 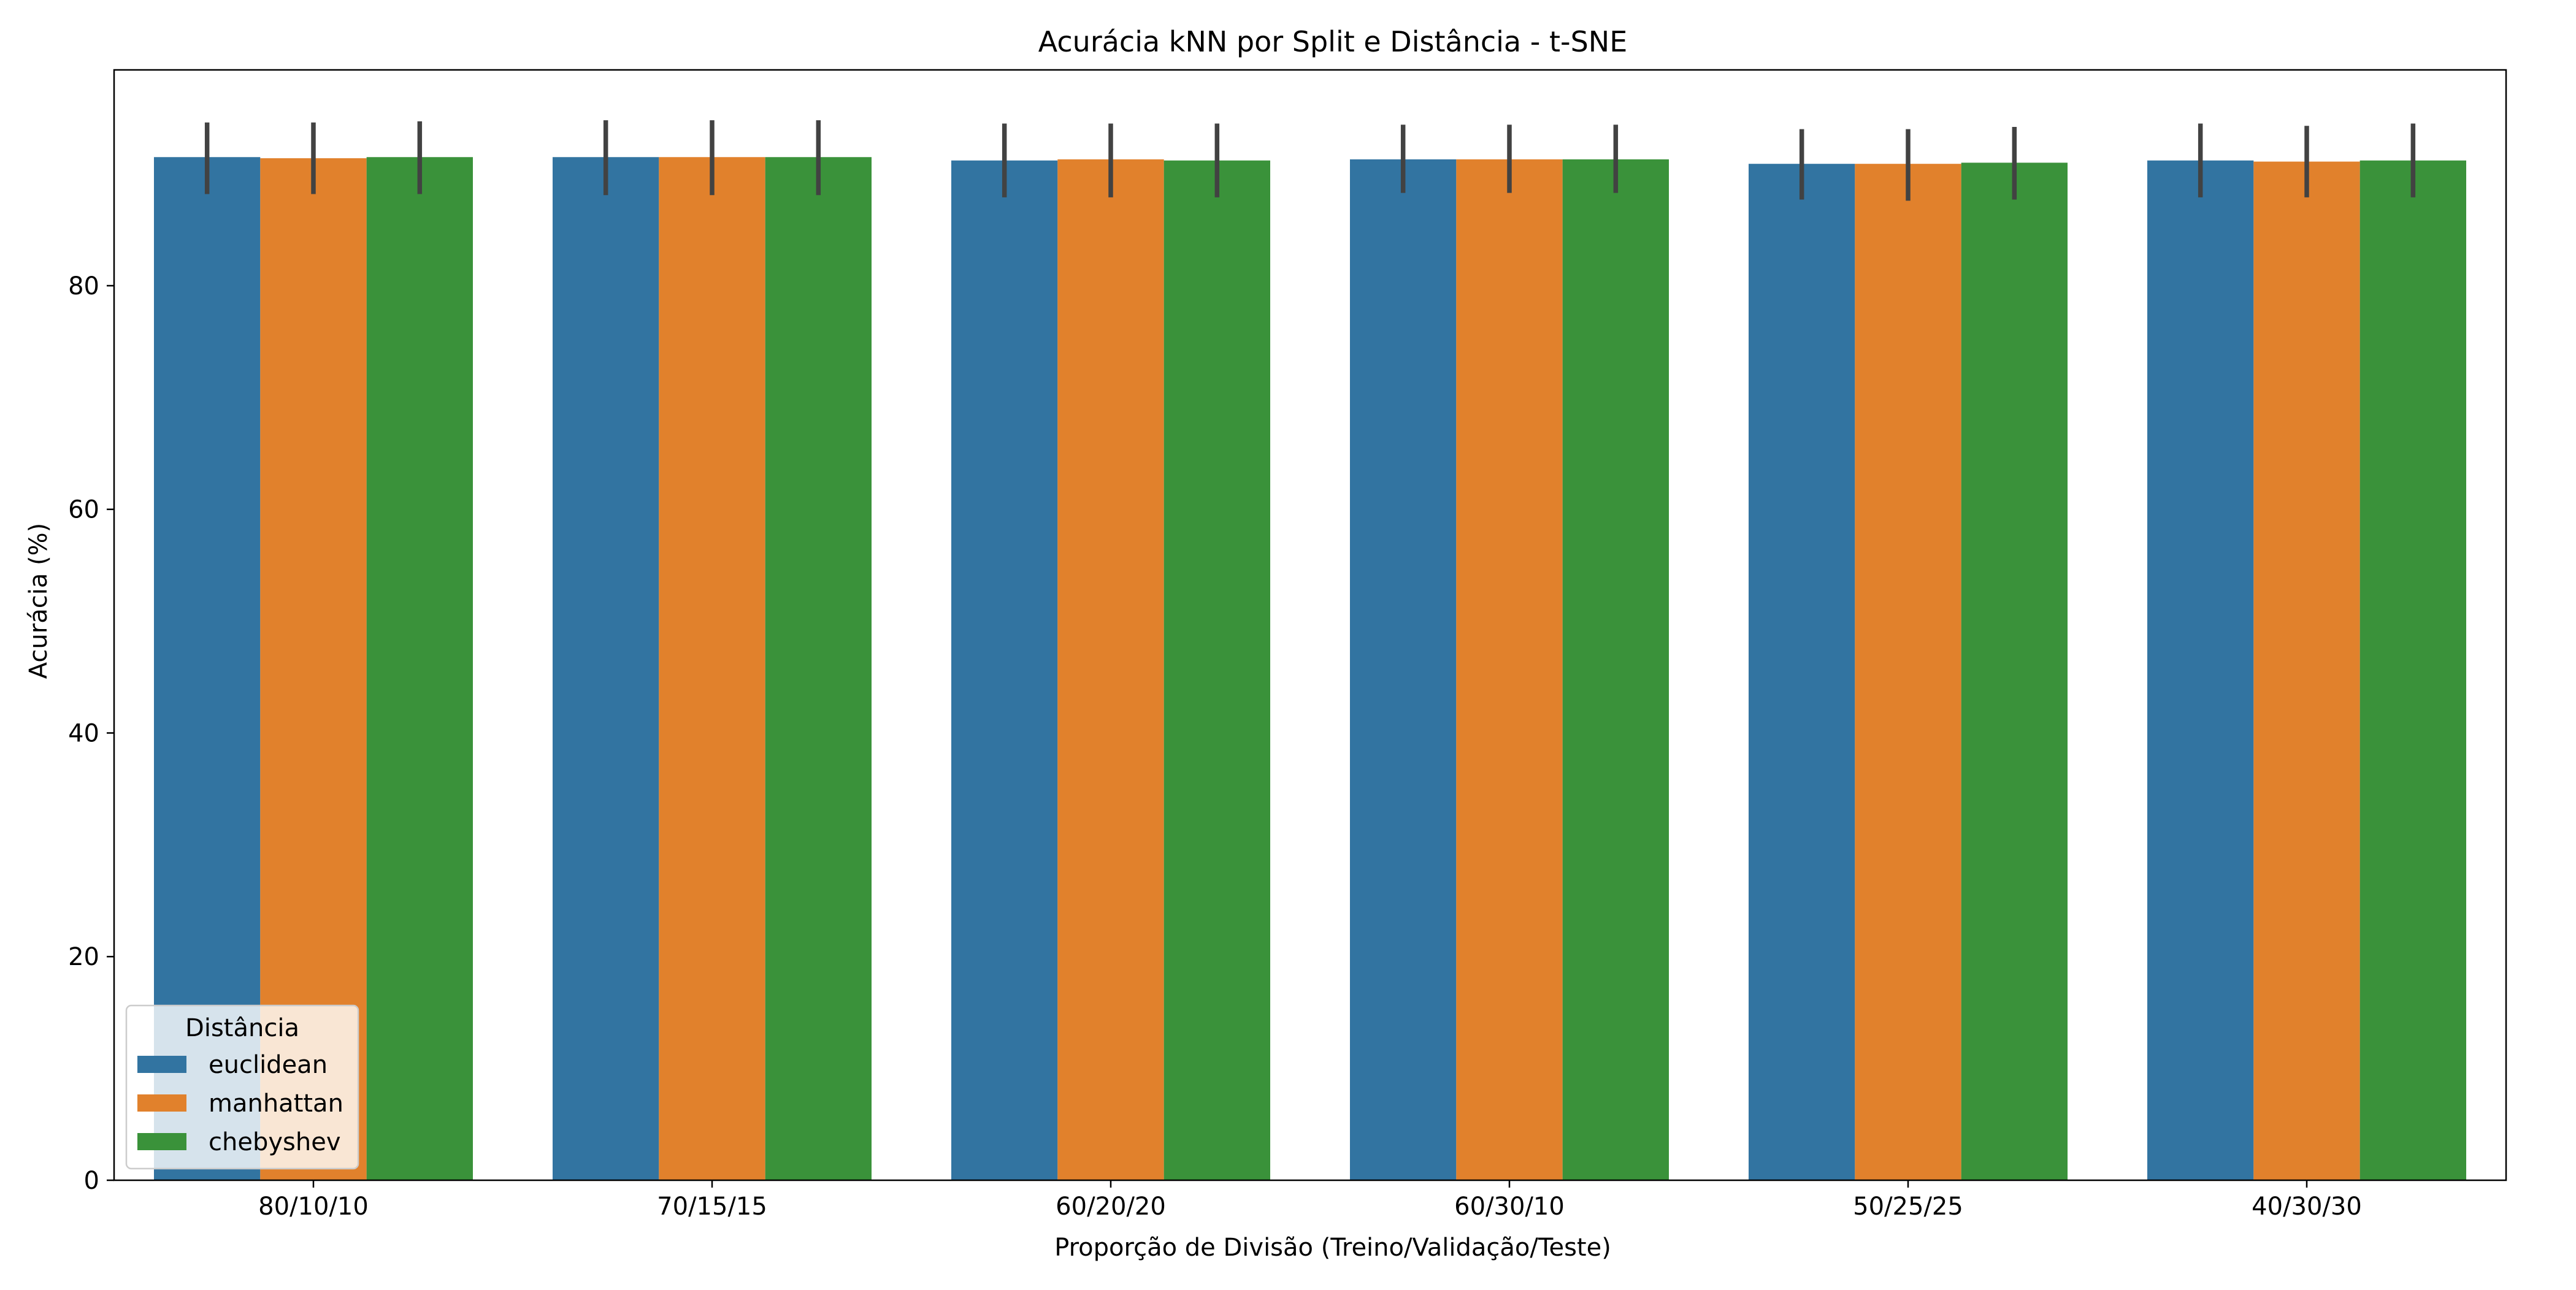 What do you see at coordinates (39, 601) in the screenshot?
I see `y-axis-label: Acurácia (%)` at bounding box center [39, 601].